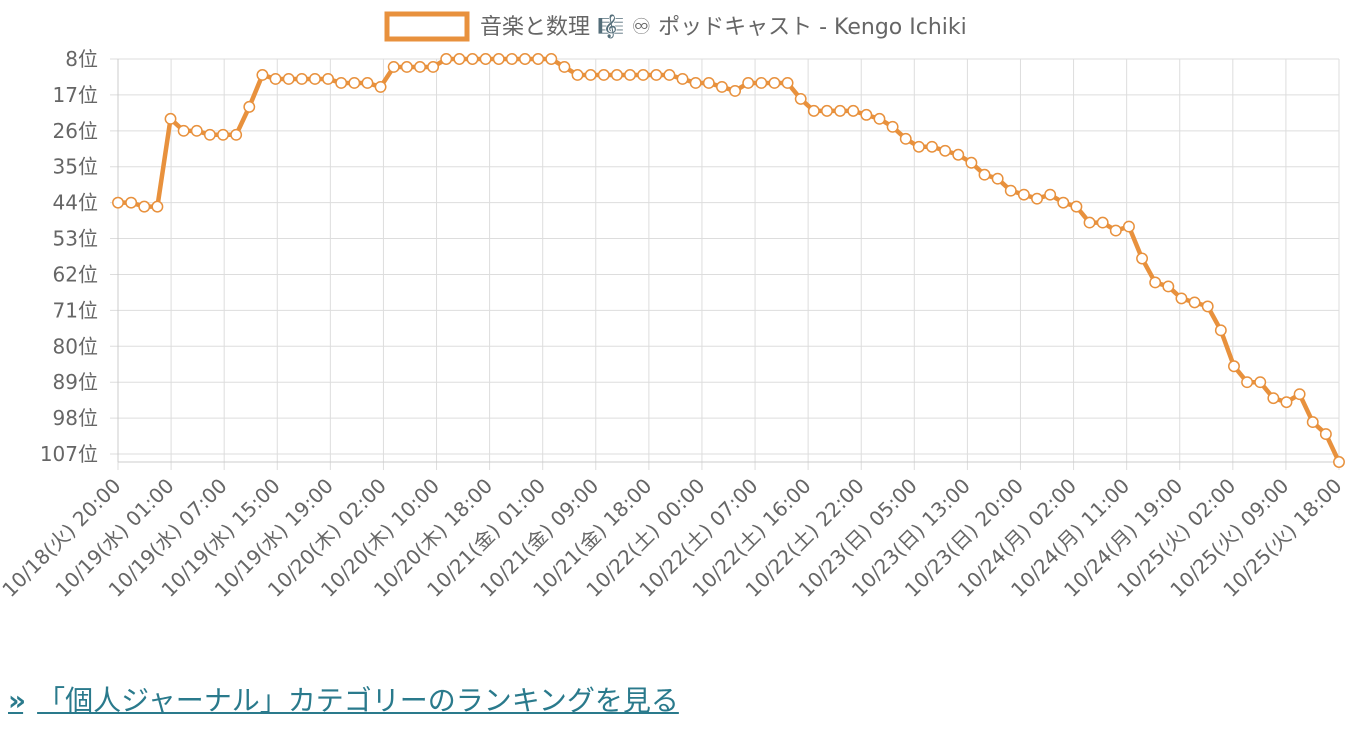  I want to click on y-tick-label: 53位, so click(75, 239).